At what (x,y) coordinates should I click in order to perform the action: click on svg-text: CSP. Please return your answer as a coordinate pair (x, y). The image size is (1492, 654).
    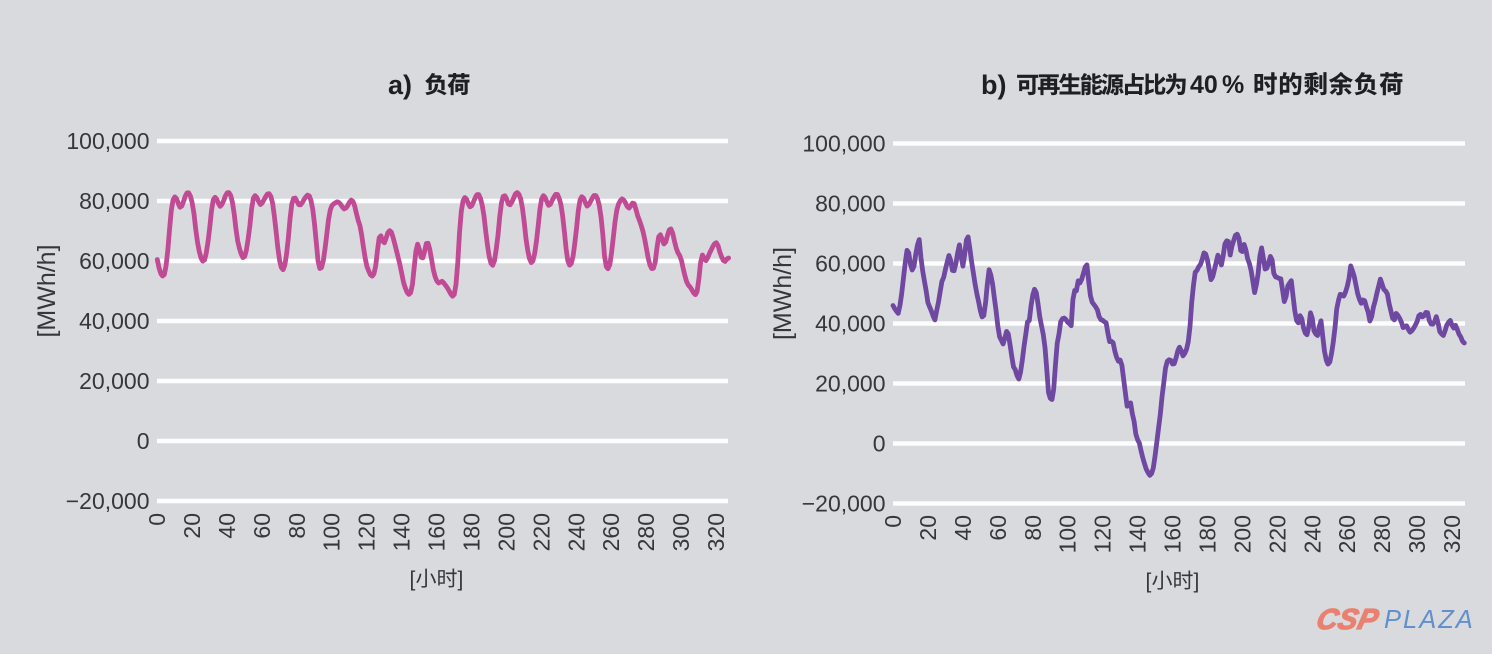
    Looking at the image, I should click on (1347, 619).